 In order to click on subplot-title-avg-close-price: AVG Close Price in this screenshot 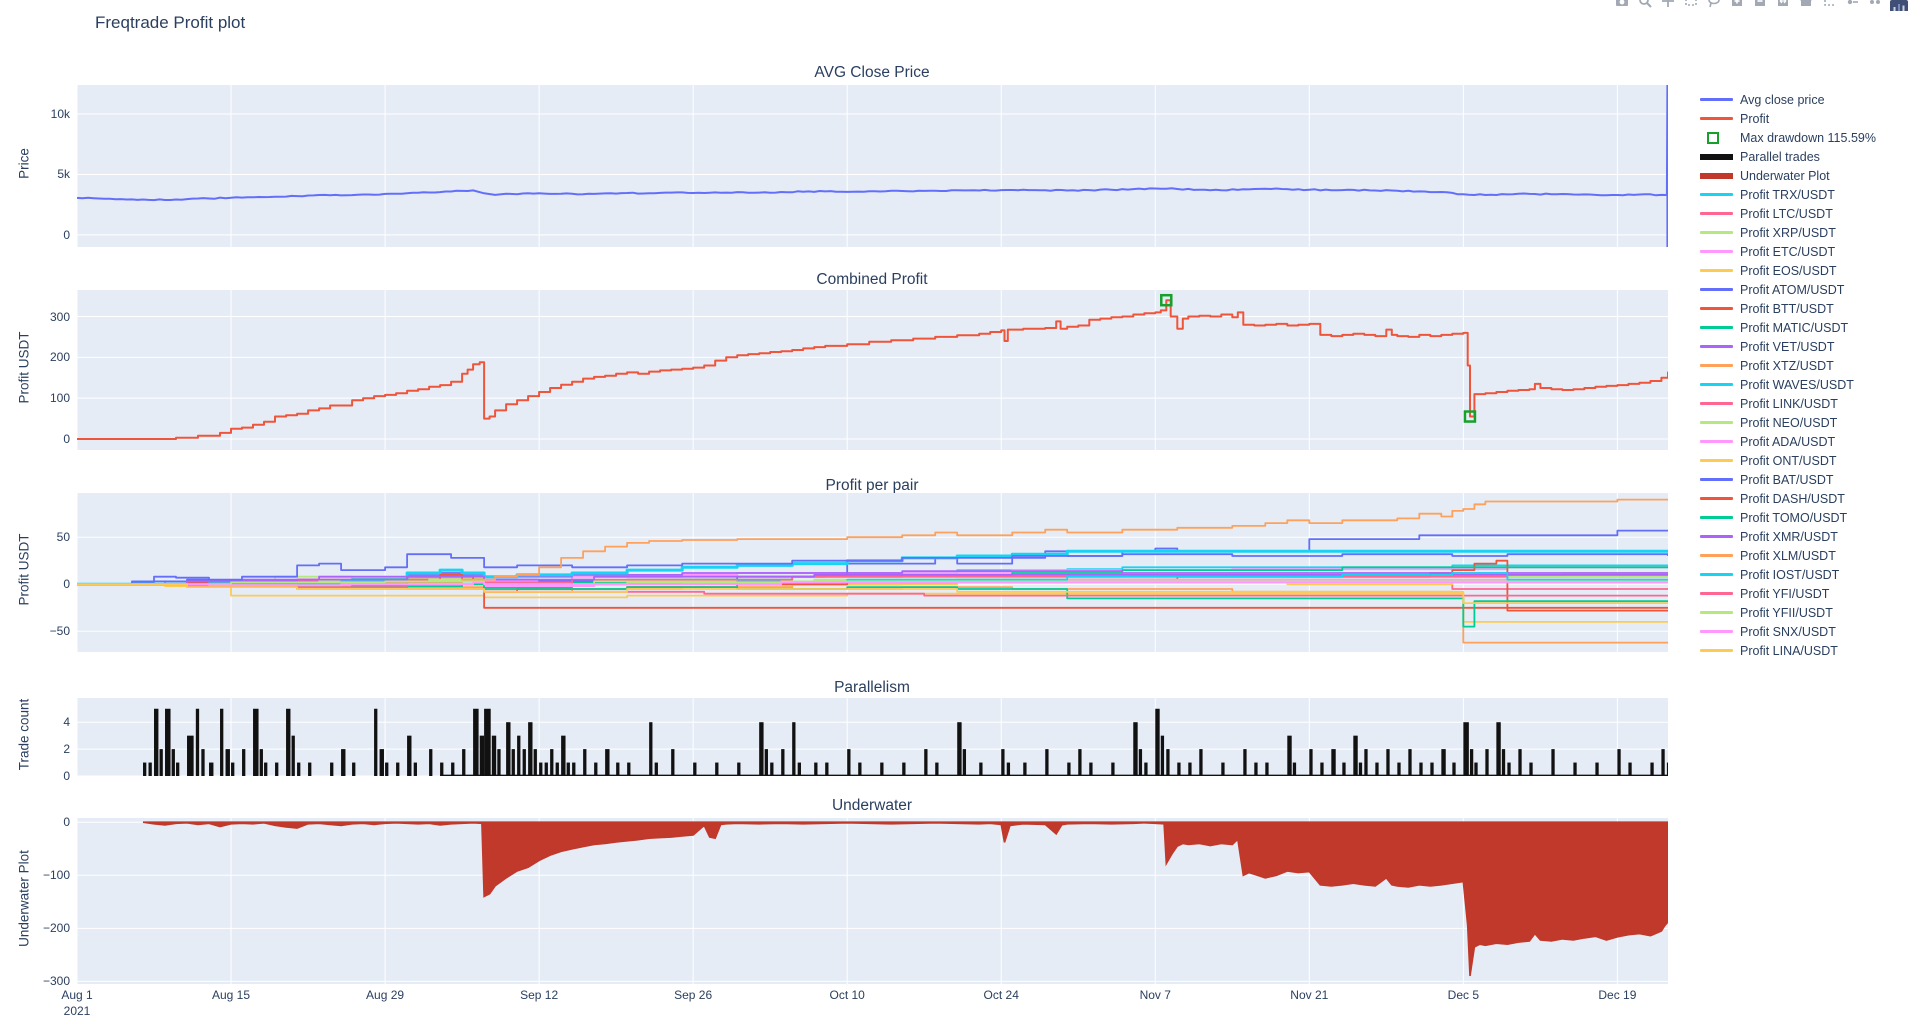, I will do `click(872, 72)`.